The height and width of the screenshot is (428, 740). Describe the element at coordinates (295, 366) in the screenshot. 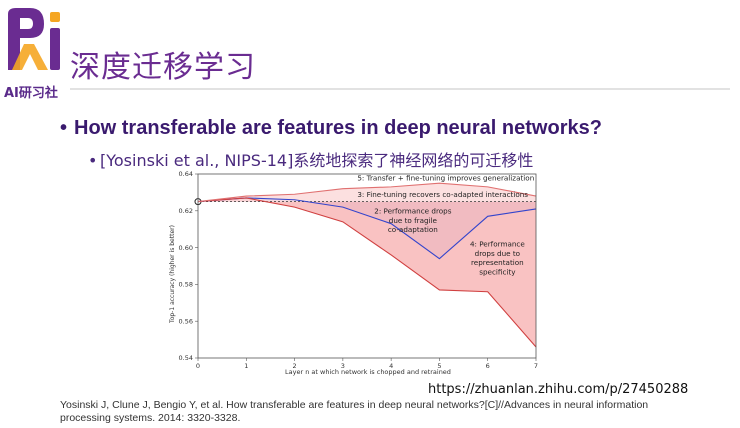

I see `x-tick-label: 2` at that location.